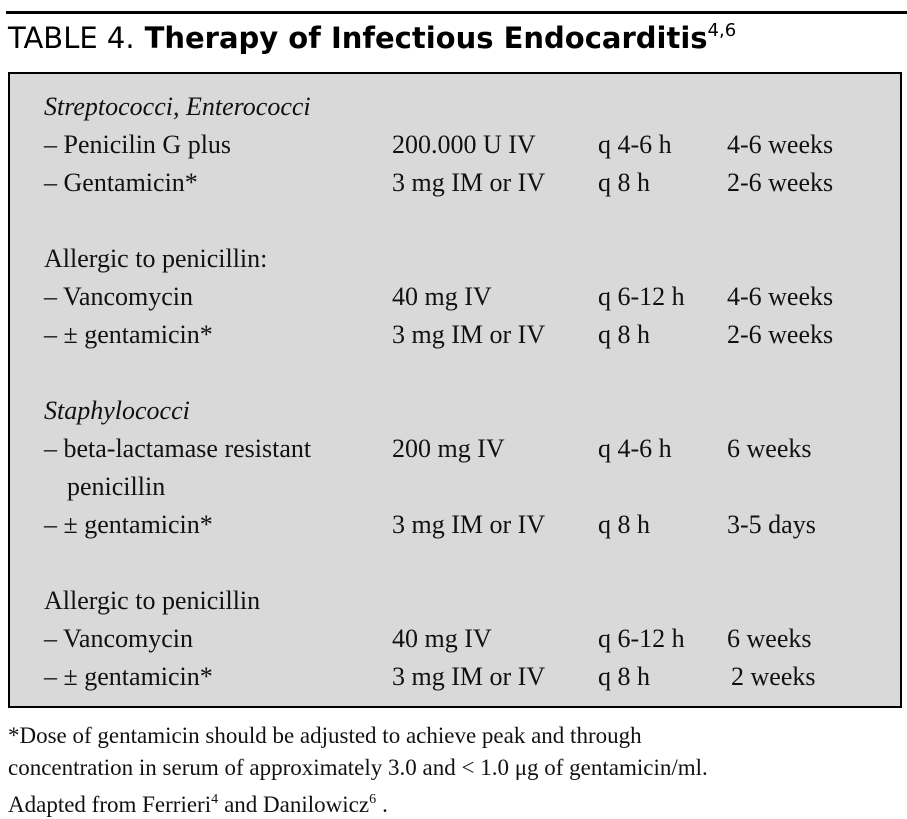 This screenshot has height=819, width=907. What do you see at coordinates (152, 600) in the screenshot?
I see `section-heading: Allergic to penicillin` at bounding box center [152, 600].